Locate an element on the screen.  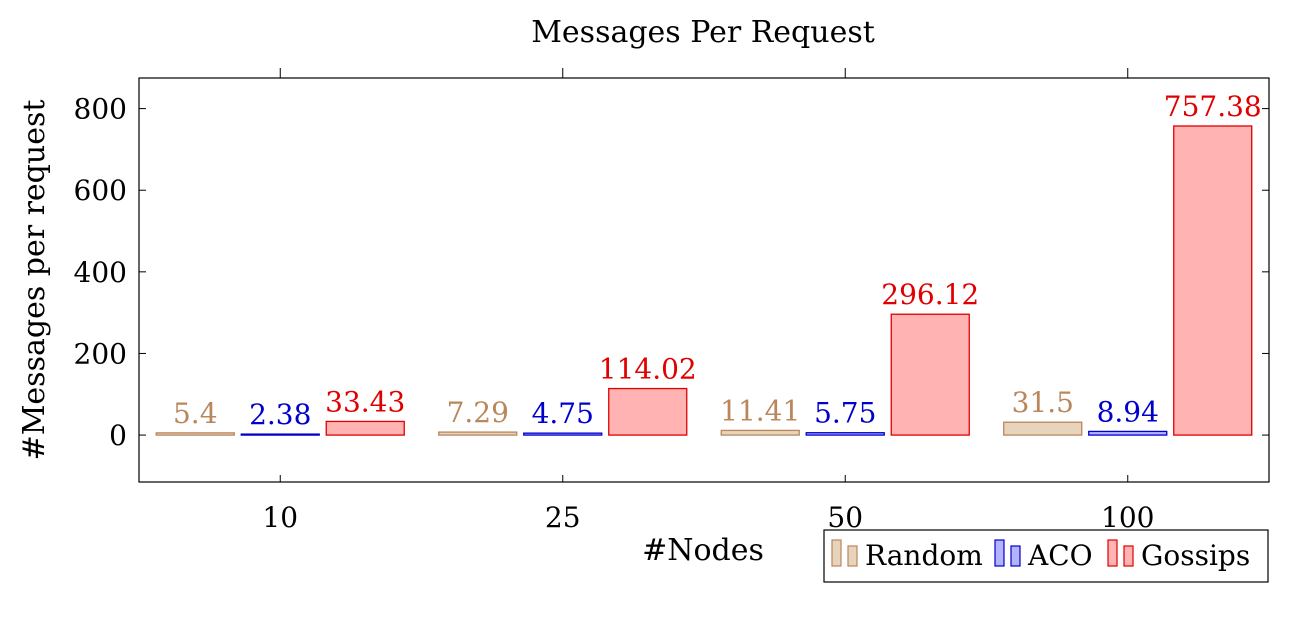
data-label-random-10: 5.4 is located at coordinates (195, 413).